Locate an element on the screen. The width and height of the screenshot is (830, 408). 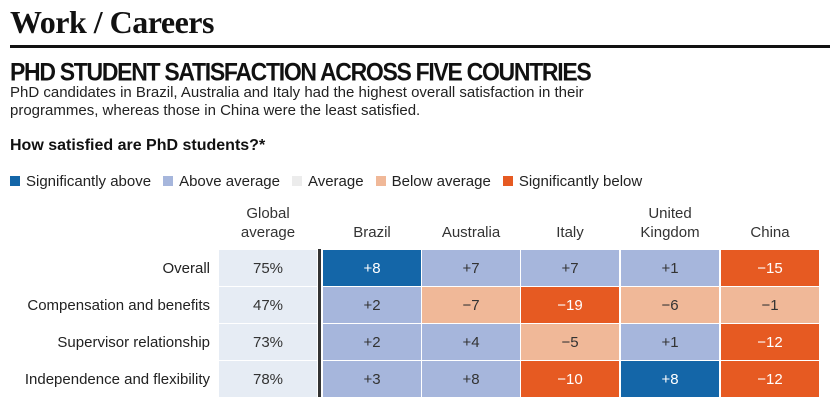
legend-item-below-average: Below average is located at coordinates (433, 181).